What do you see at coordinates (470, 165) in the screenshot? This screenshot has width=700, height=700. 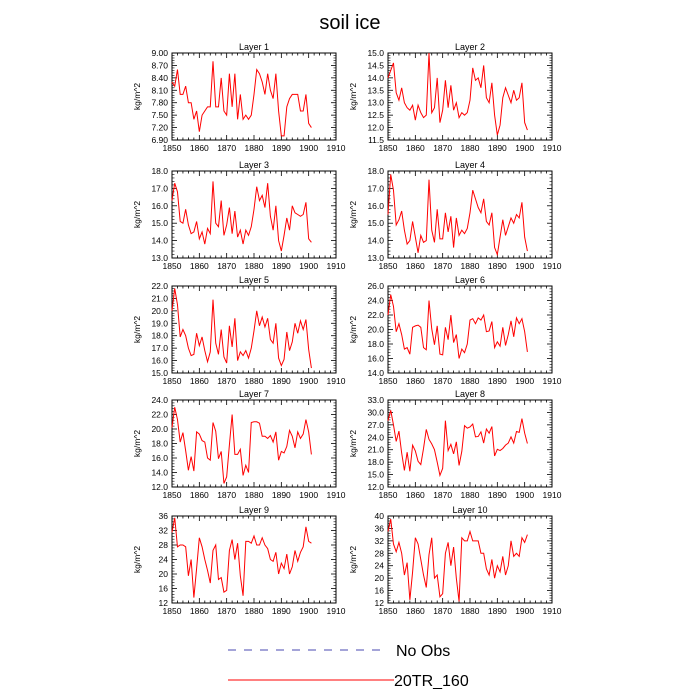 I see `panel-title: Layer 4` at bounding box center [470, 165].